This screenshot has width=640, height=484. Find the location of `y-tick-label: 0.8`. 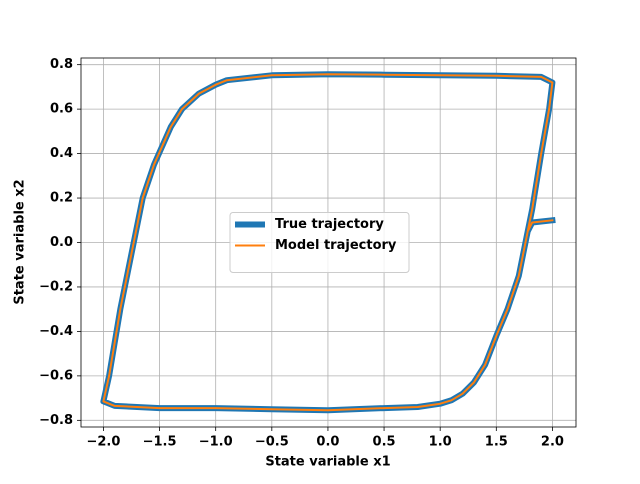

y-tick-label: 0.8 is located at coordinates (61, 64).